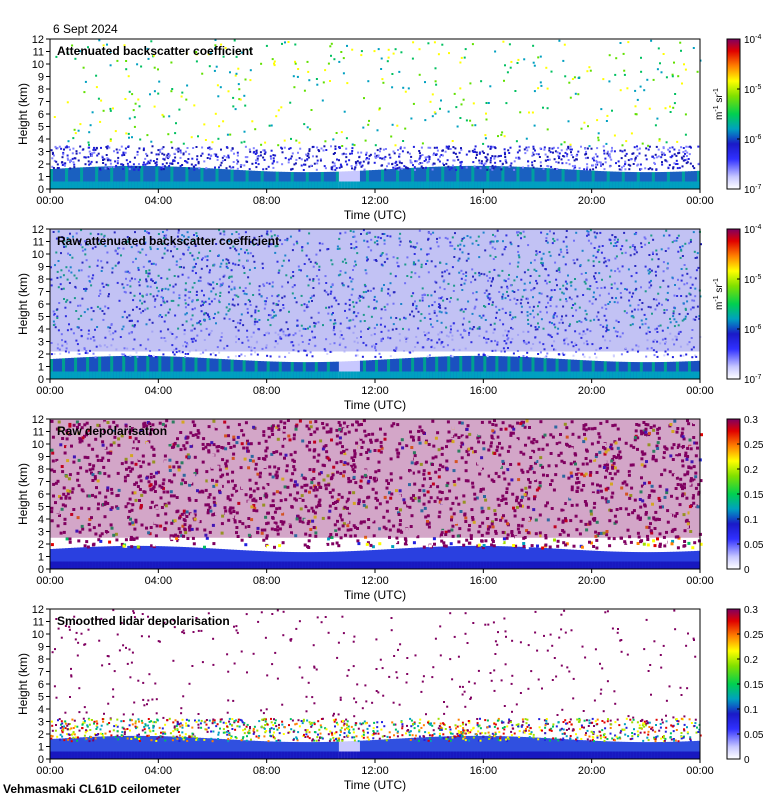 The image size is (780, 800). What do you see at coordinates (85, 29) in the screenshot?
I see `date-label: 6 Sept 2024` at bounding box center [85, 29].